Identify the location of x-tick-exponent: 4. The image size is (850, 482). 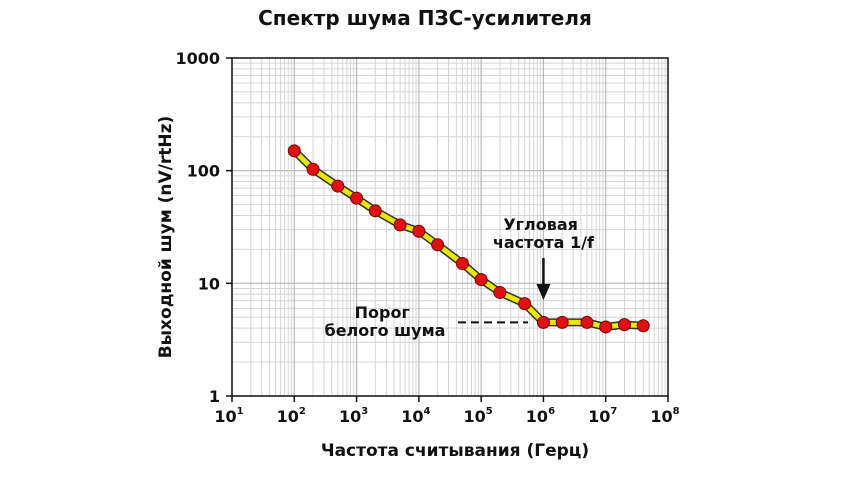
(427, 411).